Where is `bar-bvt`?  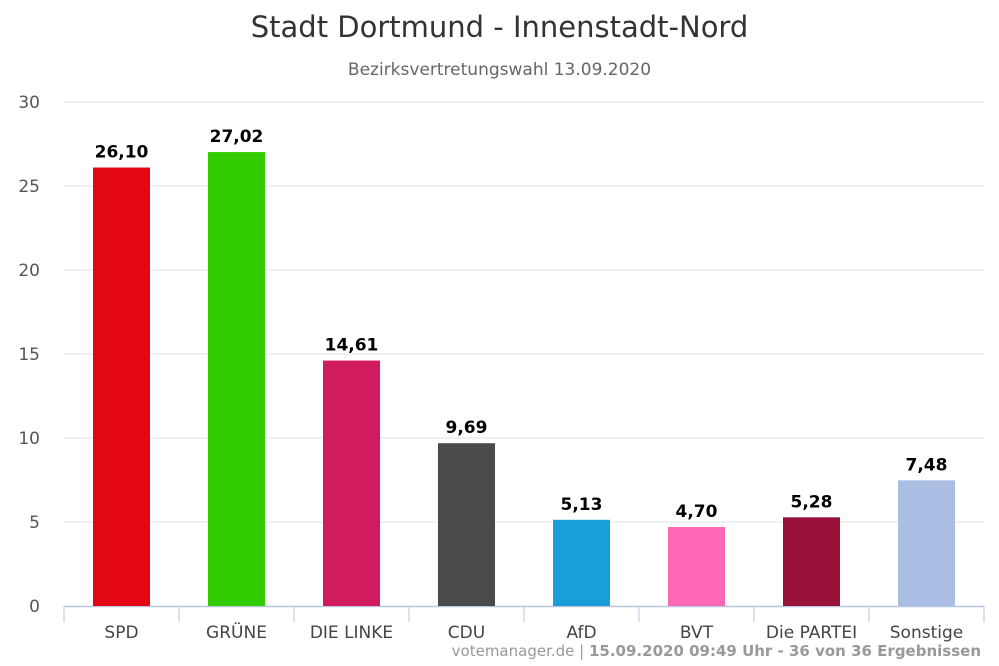
bar-bvt is located at coordinates (696, 566).